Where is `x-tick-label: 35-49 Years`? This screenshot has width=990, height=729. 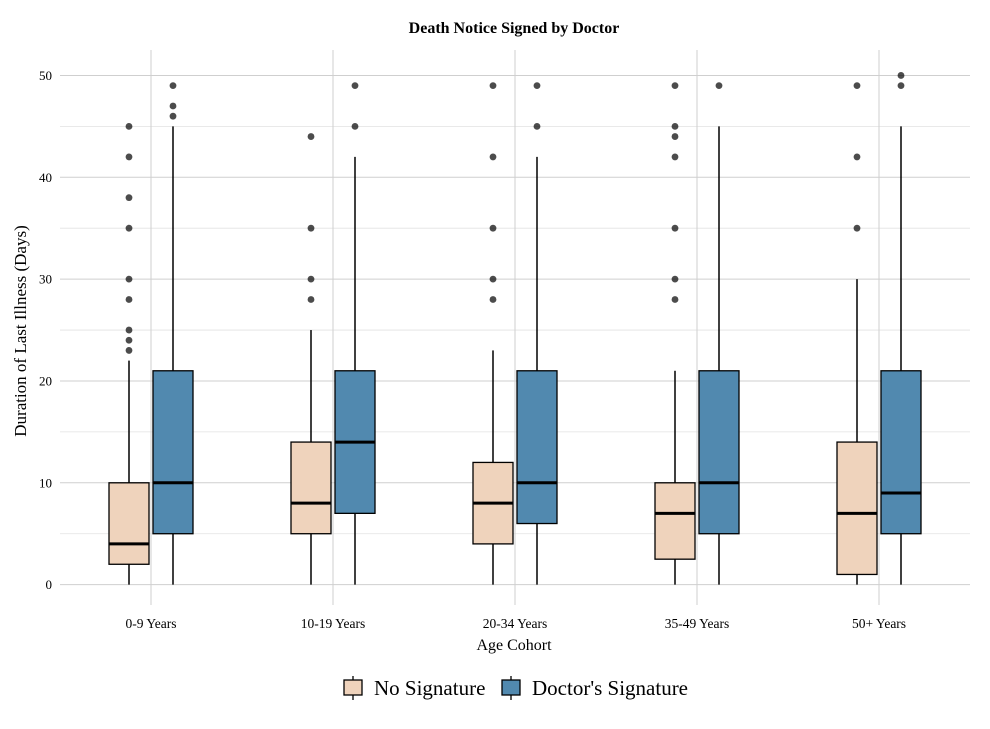 x-tick-label: 35-49 Years is located at coordinates (697, 623).